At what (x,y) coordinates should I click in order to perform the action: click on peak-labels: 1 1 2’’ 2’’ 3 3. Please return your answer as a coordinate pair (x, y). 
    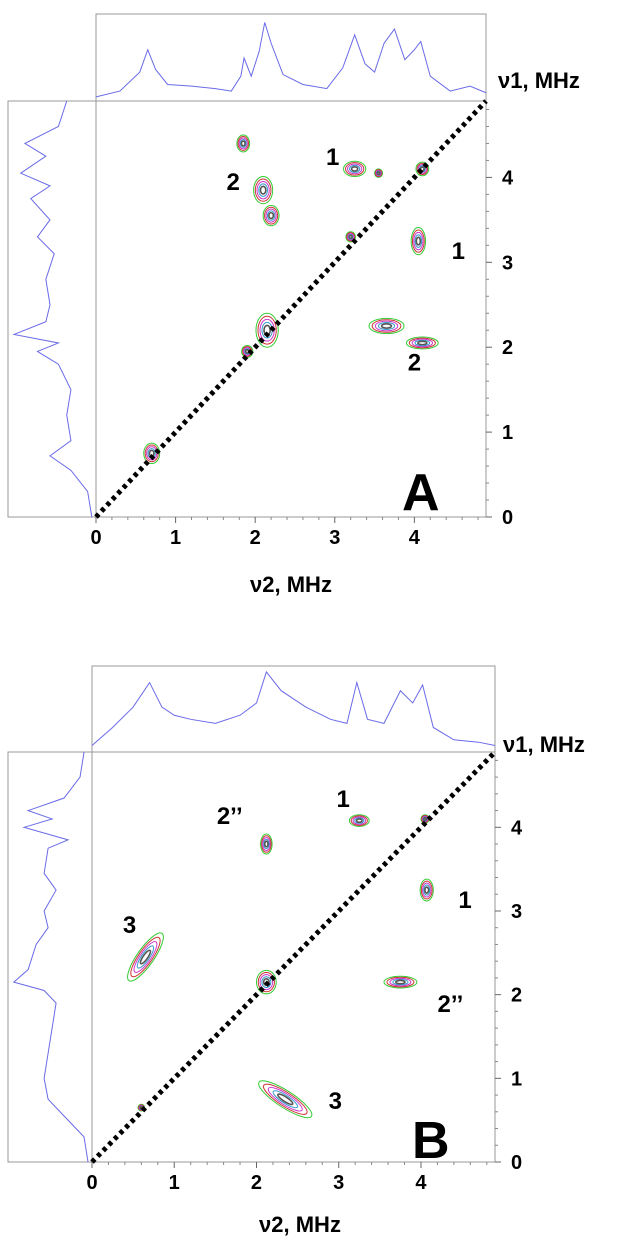
    Looking at the image, I should click on (297, 950).